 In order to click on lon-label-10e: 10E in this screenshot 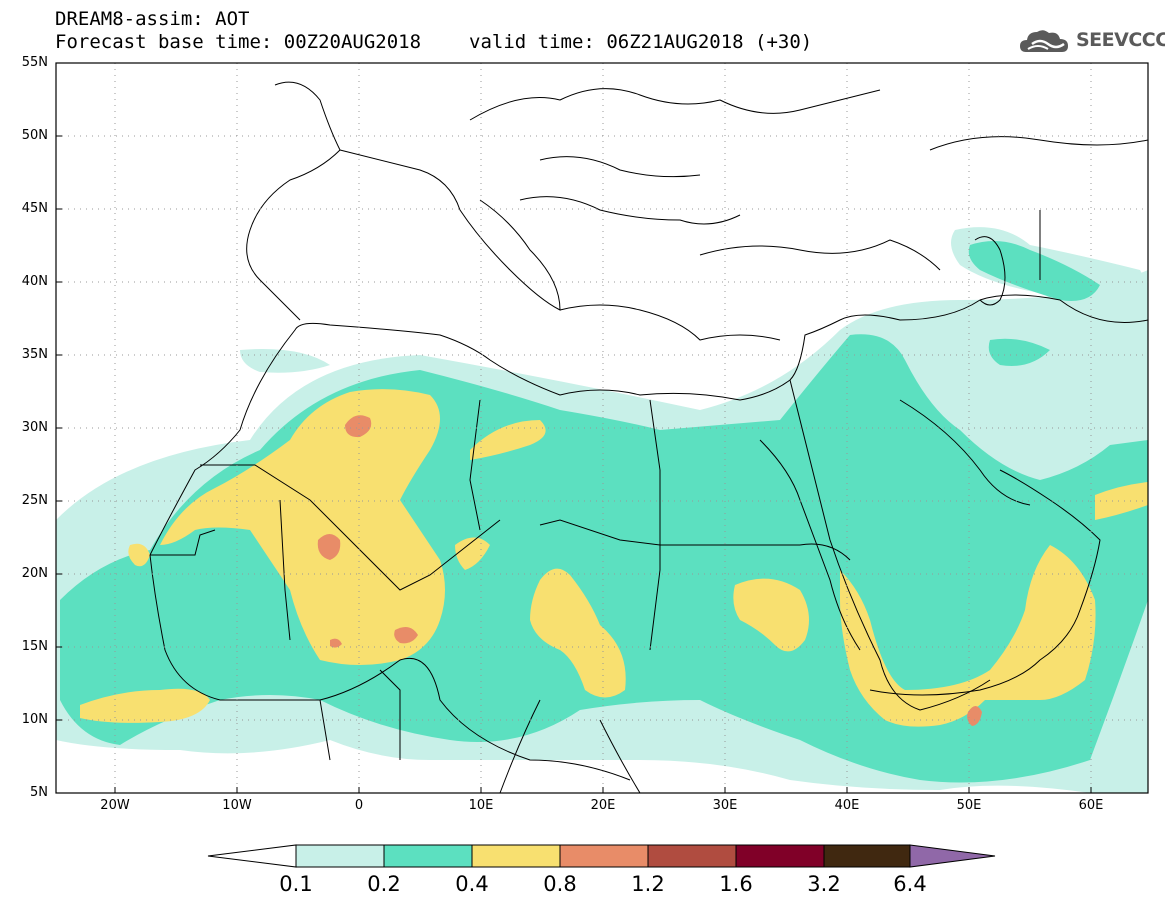, I will do `click(481, 805)`.